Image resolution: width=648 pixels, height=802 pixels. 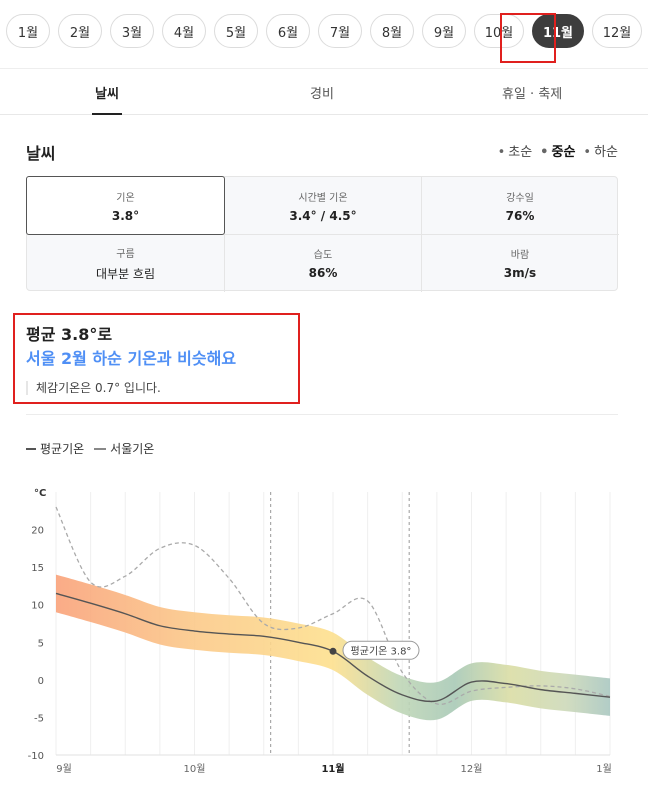 What do you see at coordinates (64, 769) in the screenshot?
I see `x-tick-label: 9월` at bounding box center [64, 769].